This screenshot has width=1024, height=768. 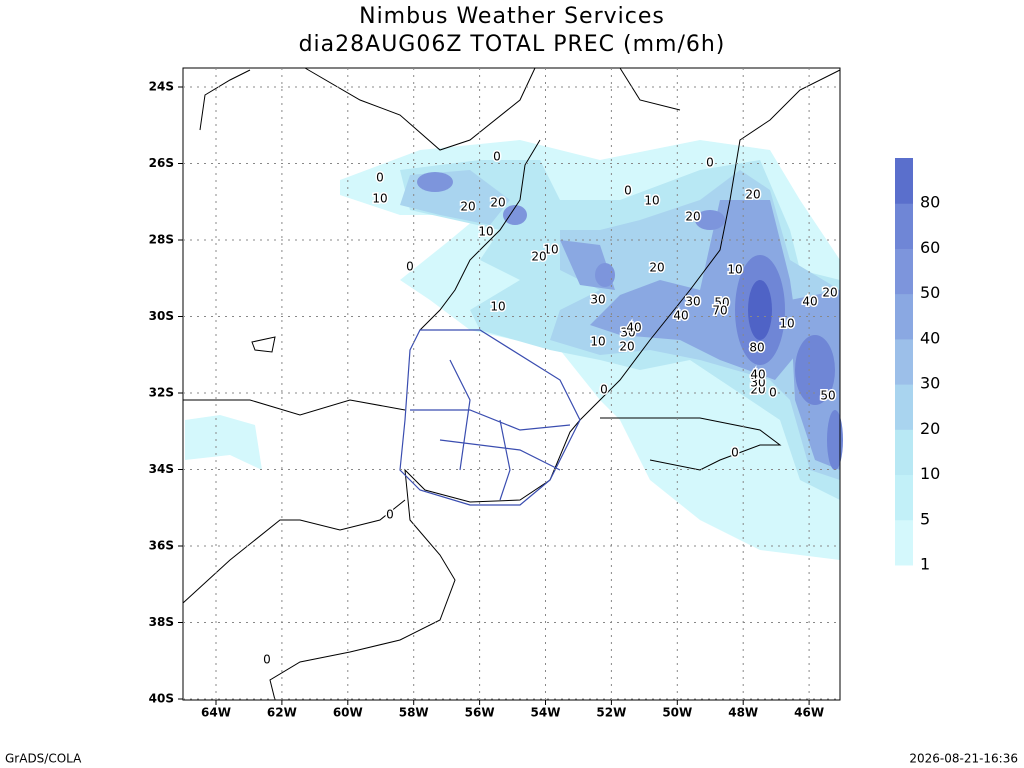 What do you see at coordinates (743, 713) in the screenshot?
I see `lon-label: 48W` at bounding box center [743, 713].